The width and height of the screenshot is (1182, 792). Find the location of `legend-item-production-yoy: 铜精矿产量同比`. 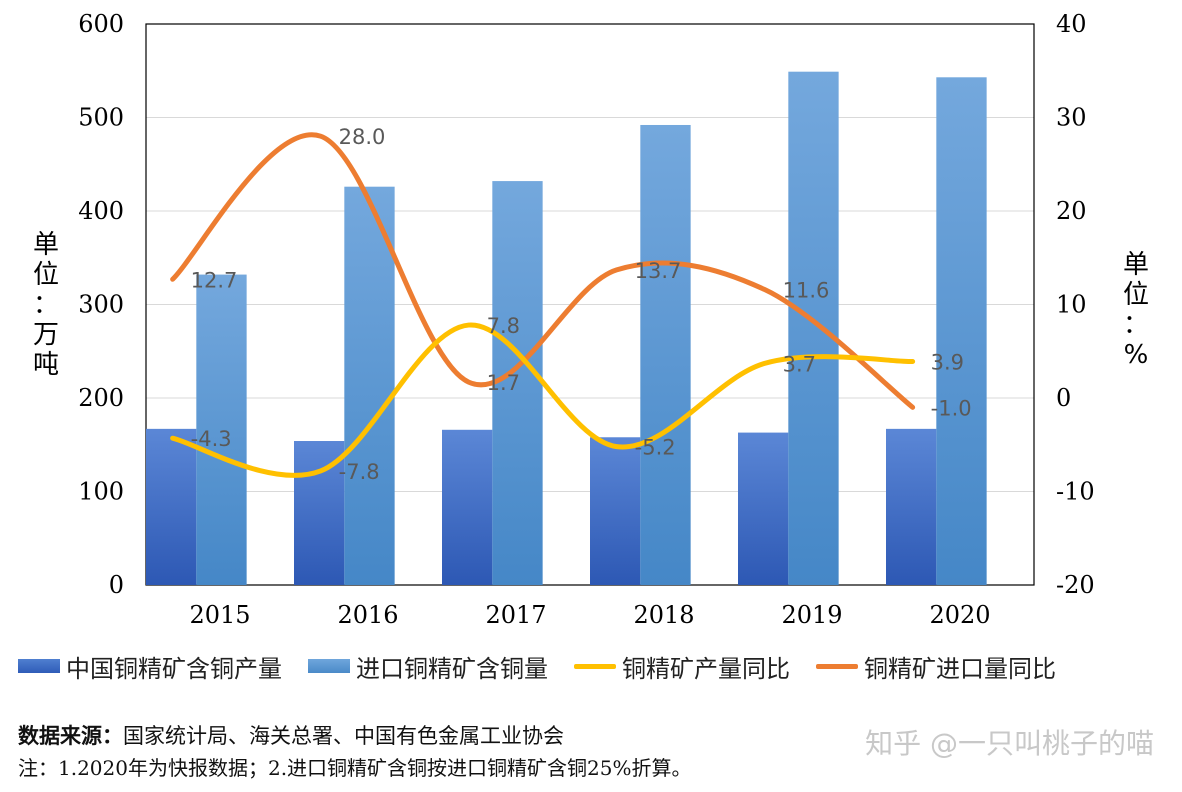

legend-item-production-yoy: 铜精矿产量同比 is located at coordinates (682, 666).